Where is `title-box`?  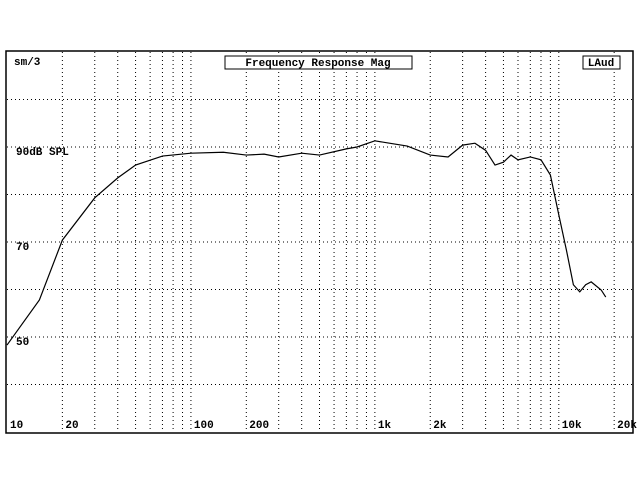 title-box is located at coordinates (318, 62).